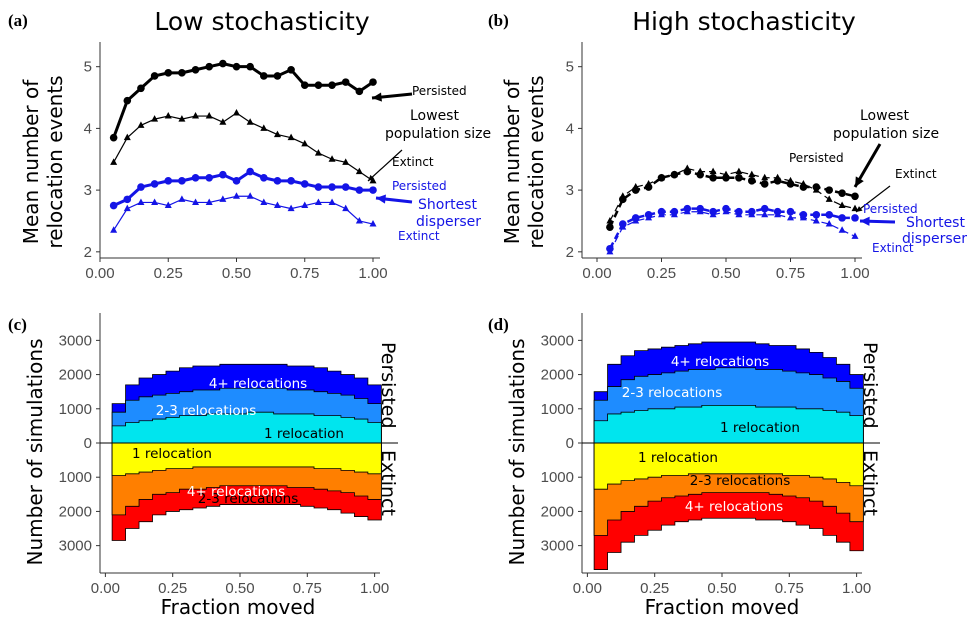 This screenshot has height=623, width=969. Describe the element at coordinates (447, 205) in the screenshot. I see `panel-a-annotation: Shortest` at that location.